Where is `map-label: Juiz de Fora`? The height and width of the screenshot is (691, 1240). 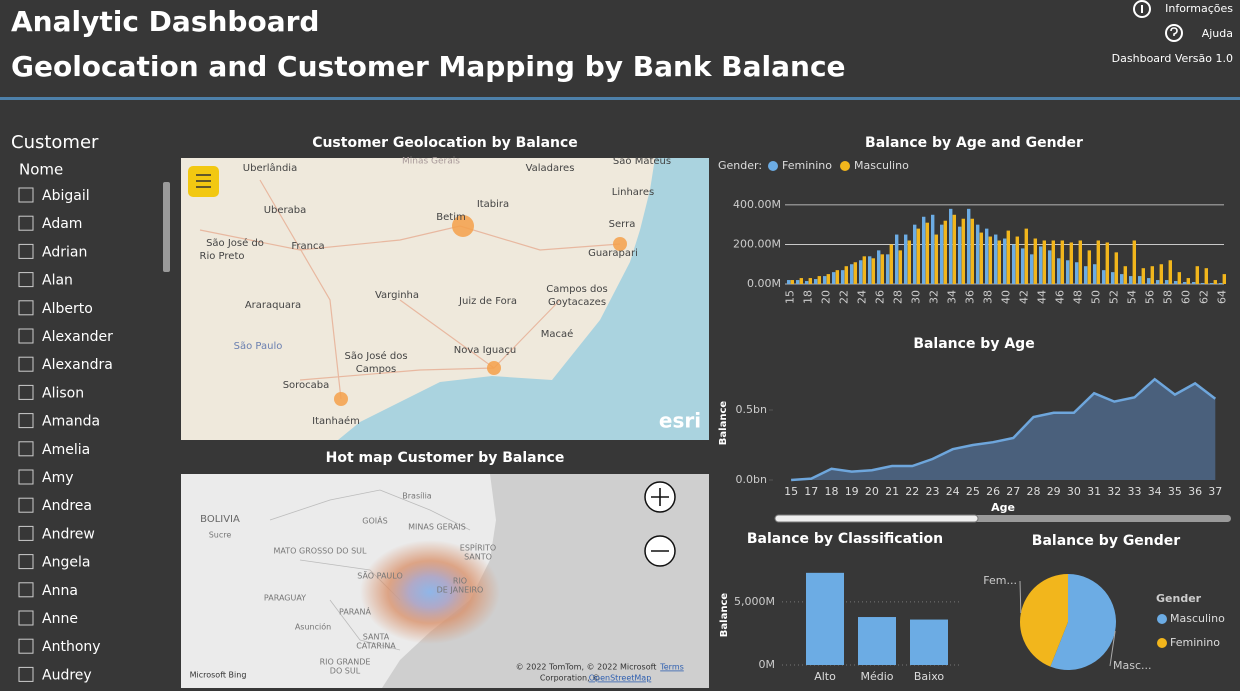
map-label: Juiz de Fora is located at coordinates (487, 301).